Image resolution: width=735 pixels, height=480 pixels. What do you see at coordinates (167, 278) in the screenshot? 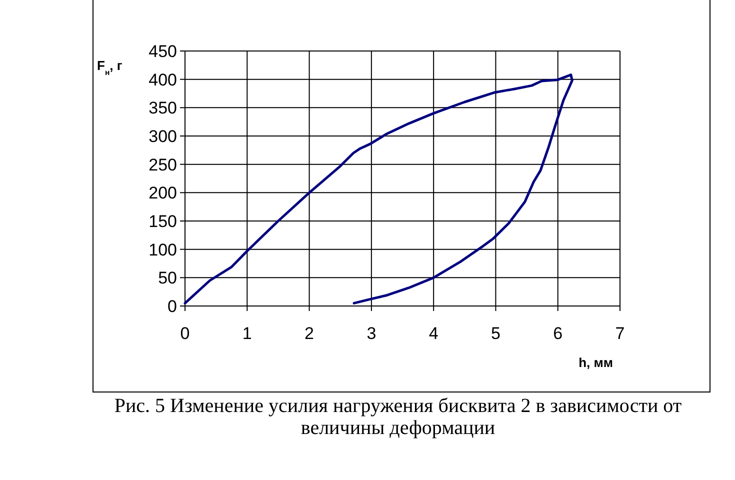
I see `y-tick-label: 50` at bounding box center [167, 278].